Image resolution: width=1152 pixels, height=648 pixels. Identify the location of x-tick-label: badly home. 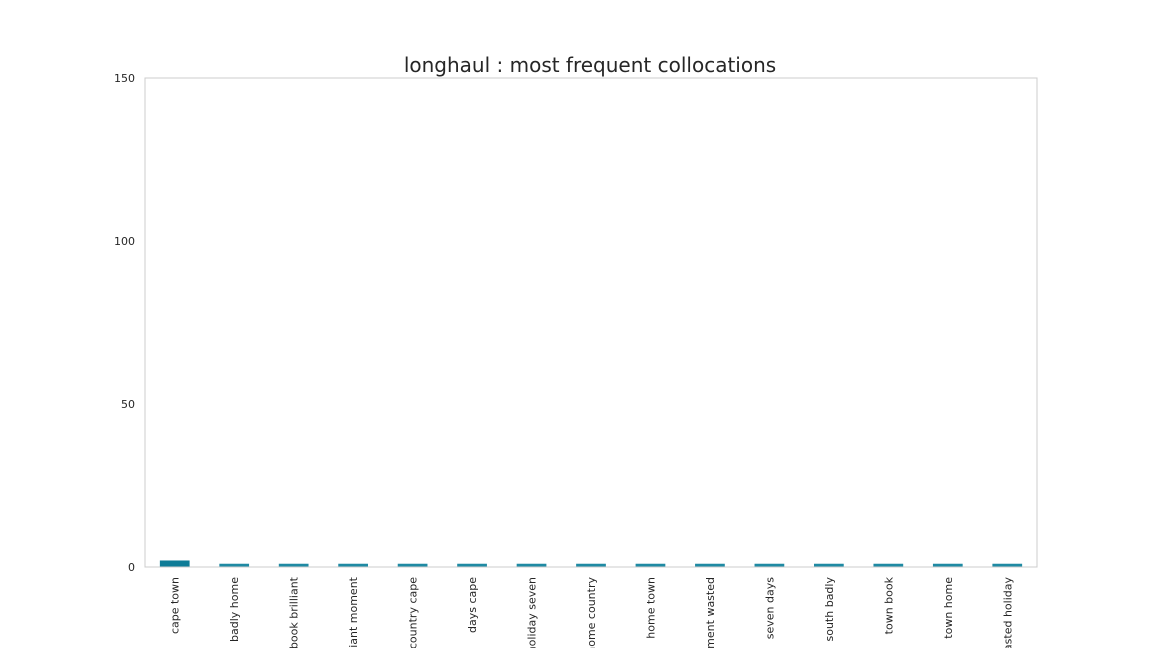
(234, 609).